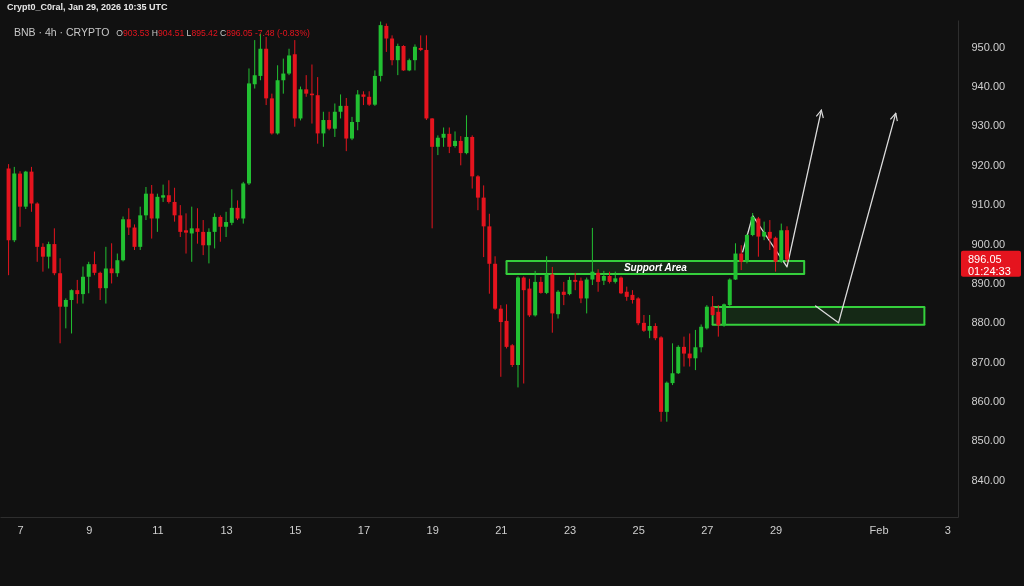 This screenshot has width=1024, height=586. What do you see at coordinates (988, 322) in the screenshot?
I see `y-tick-label: 880.00` at bounding box center [988, 322].